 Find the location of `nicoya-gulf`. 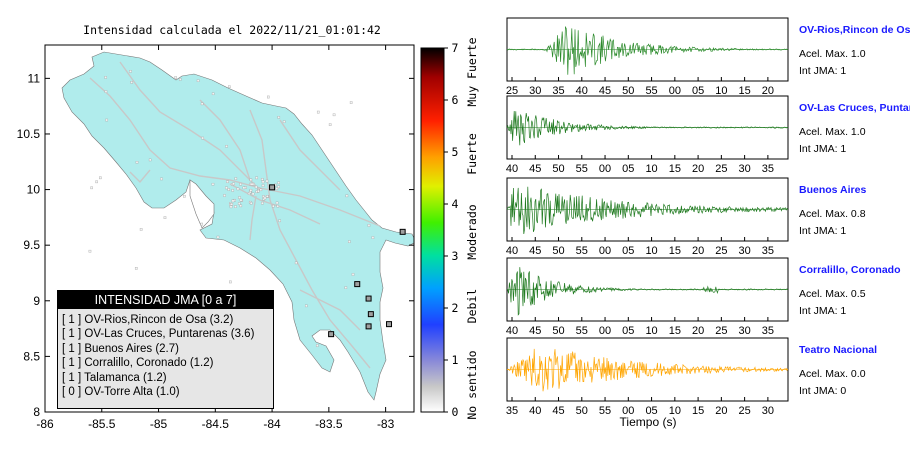

nicoya-gulf is located at coordinates (202, 204).